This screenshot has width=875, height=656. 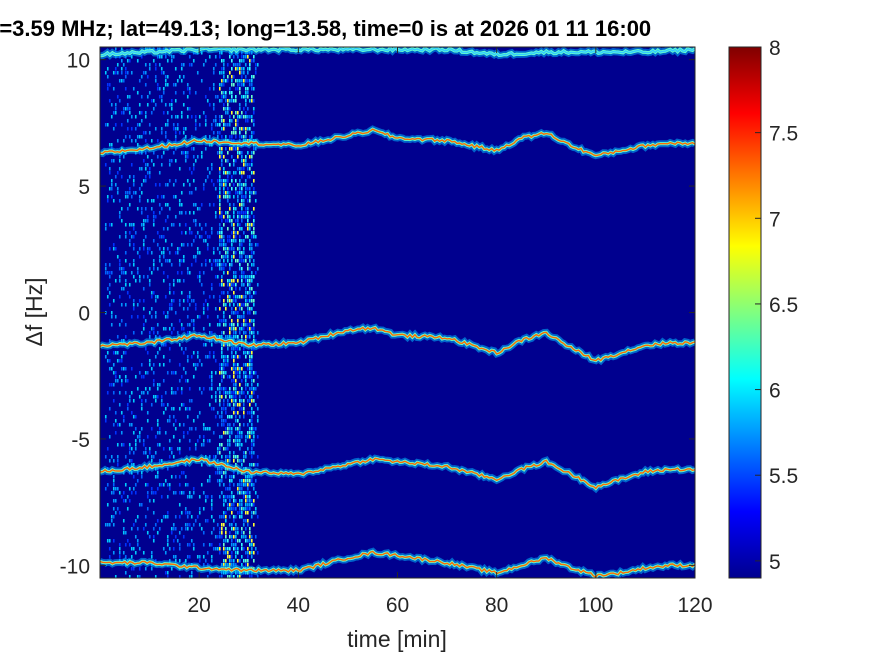 I want to click on y-axis-label: Δf [Hz], so click(x=34, y=311).